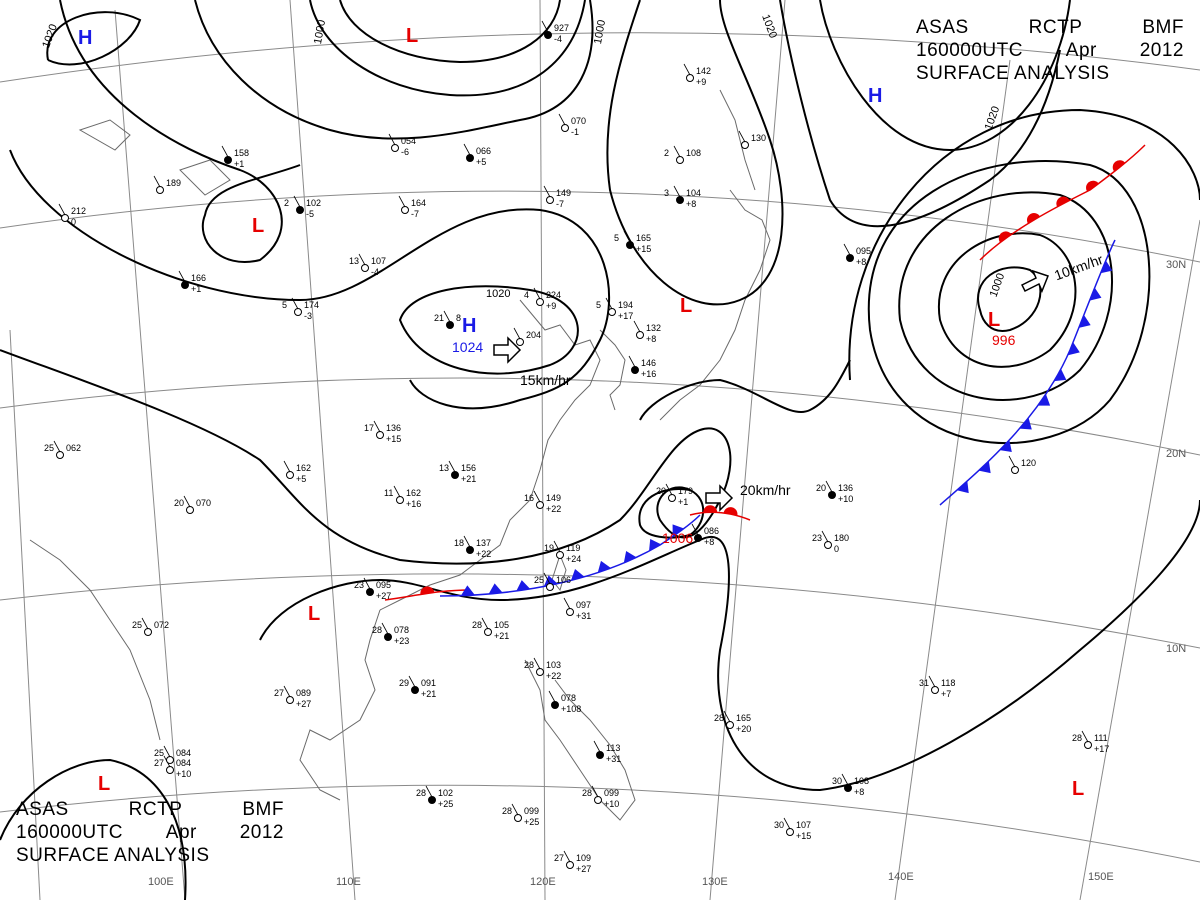 This screenshot has height=900, width=1200. Describe the element at coordinates (1028, 463) in the screenshot. I see `station-pressure: 120` at that location.